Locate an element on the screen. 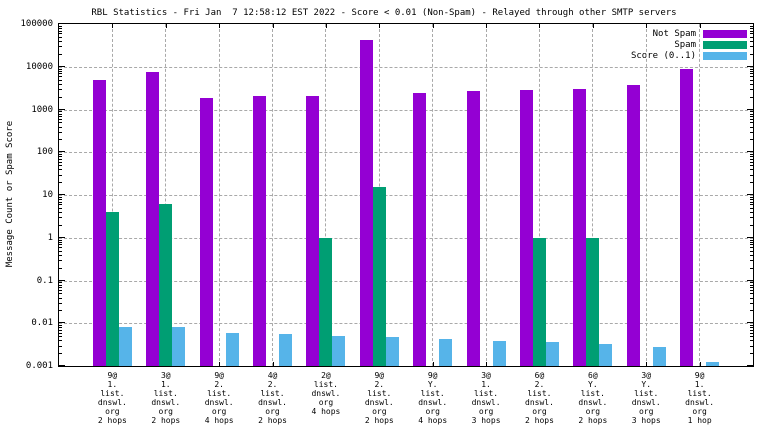 The height and width of the screenshot is (432, 768). legend-label: Not Spam is located at coordinates (674, 33).